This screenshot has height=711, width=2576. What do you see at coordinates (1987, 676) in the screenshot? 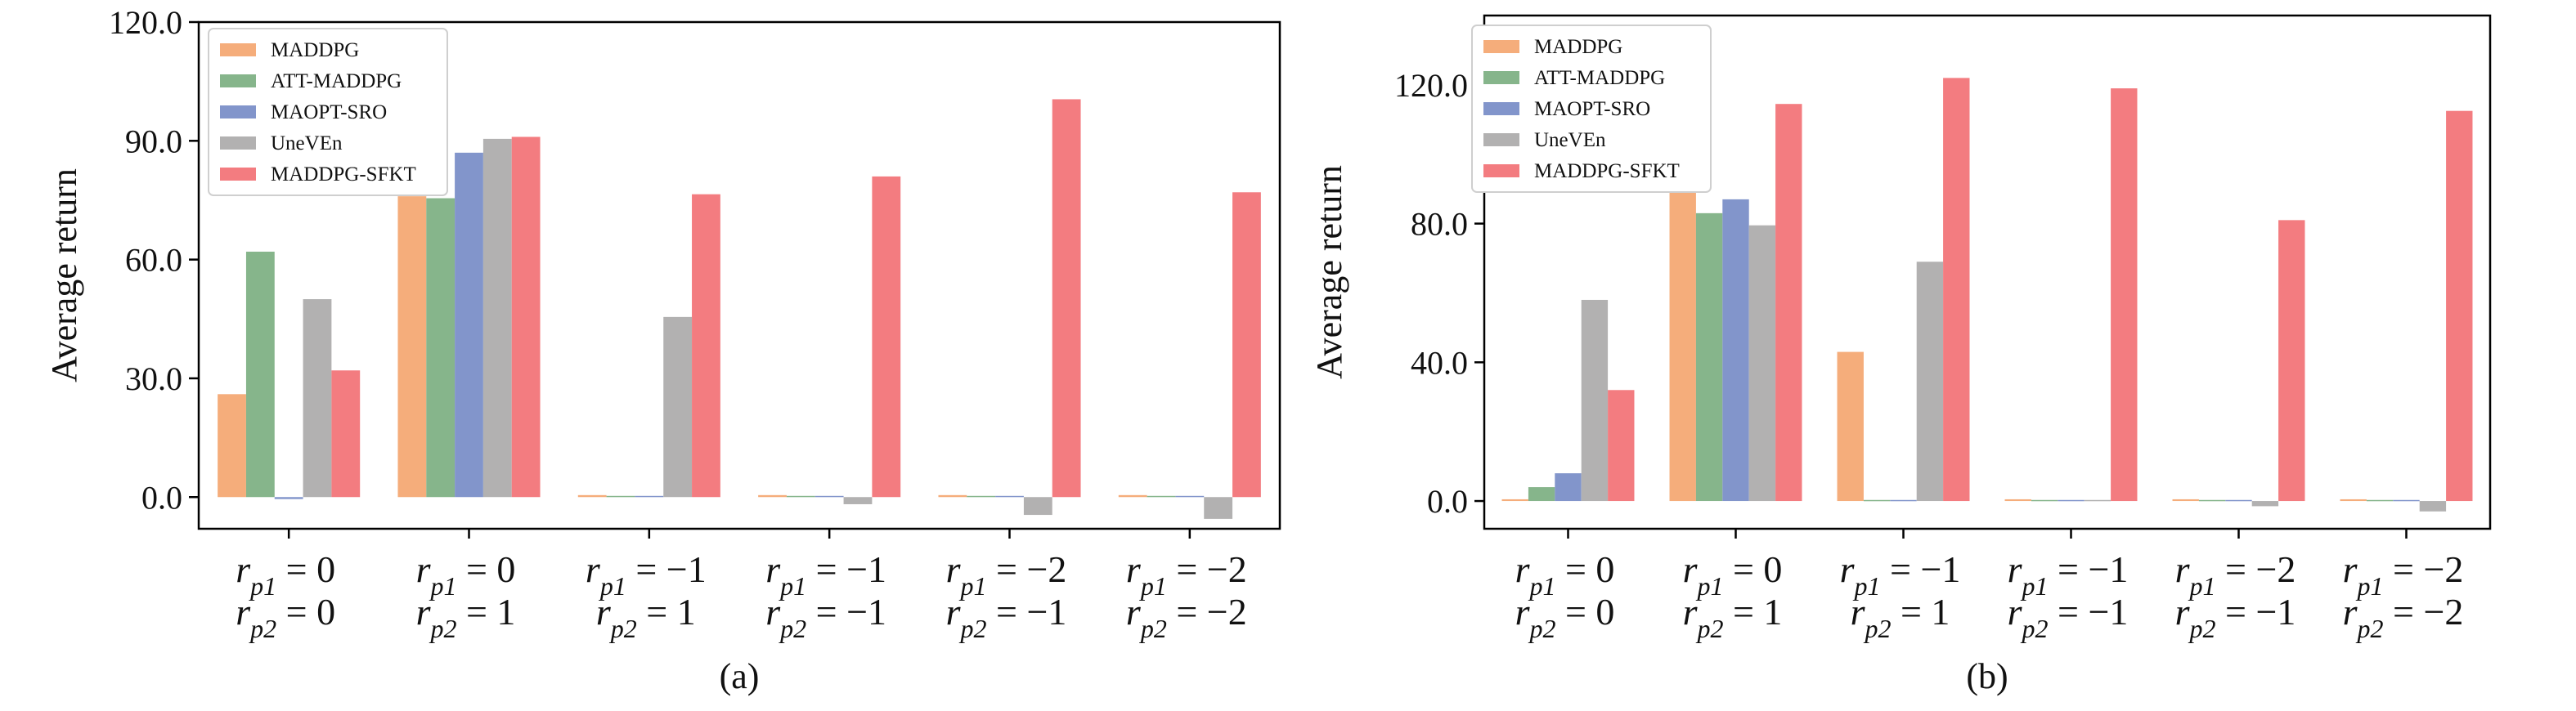
I see `panel-label: (b)` at bounding box center [1987, 676].